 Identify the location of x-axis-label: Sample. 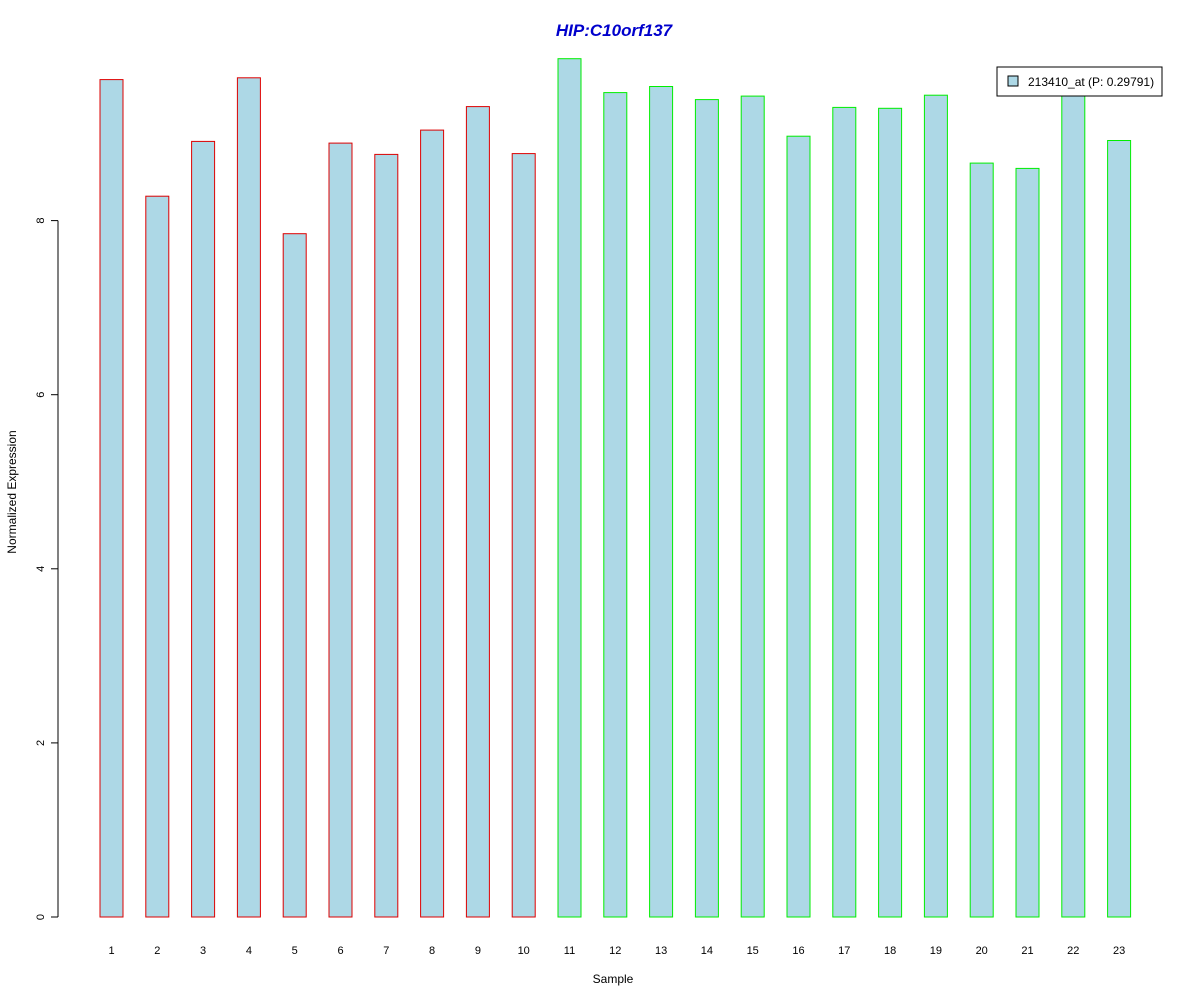
(613, 979).